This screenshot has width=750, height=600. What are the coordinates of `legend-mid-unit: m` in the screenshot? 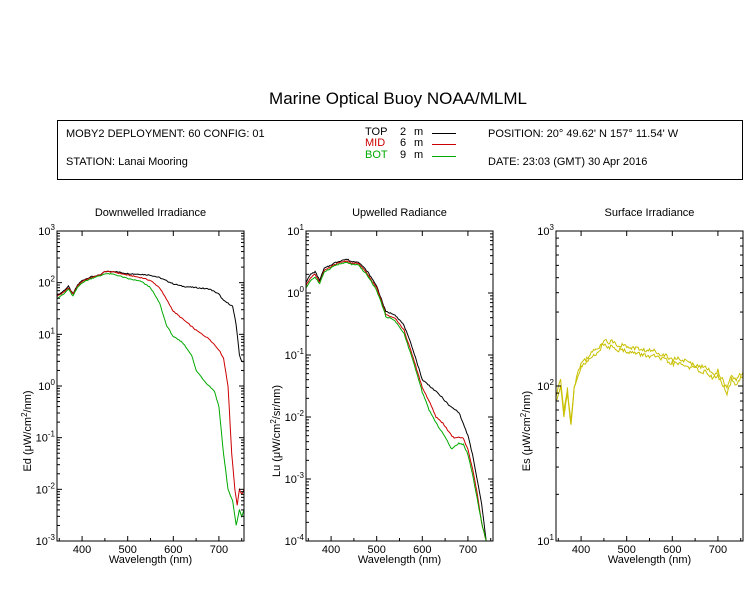 It's located at (419, 143).